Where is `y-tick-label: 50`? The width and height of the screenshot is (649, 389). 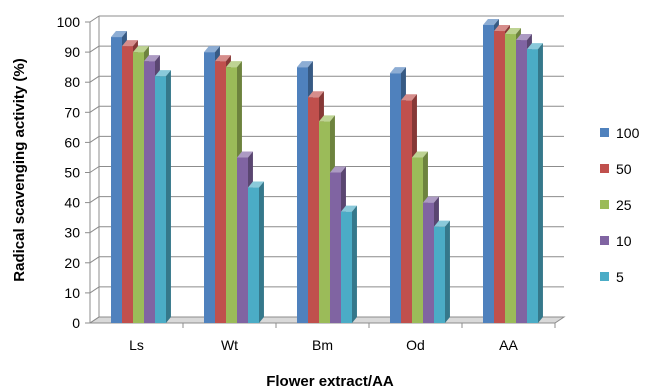
y-tick-label: 50 is located at coordinates (72, 173).